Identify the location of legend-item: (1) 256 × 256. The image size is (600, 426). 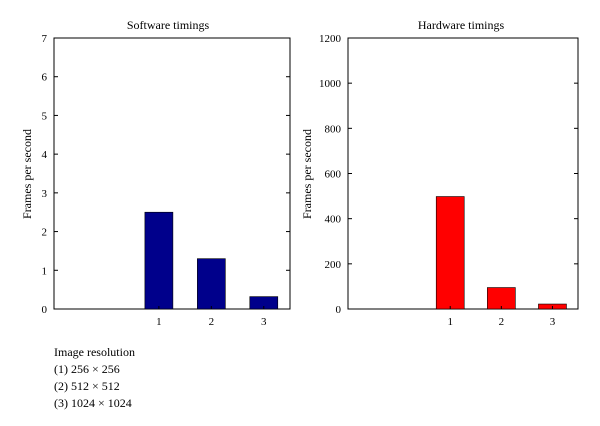
(87, 369).